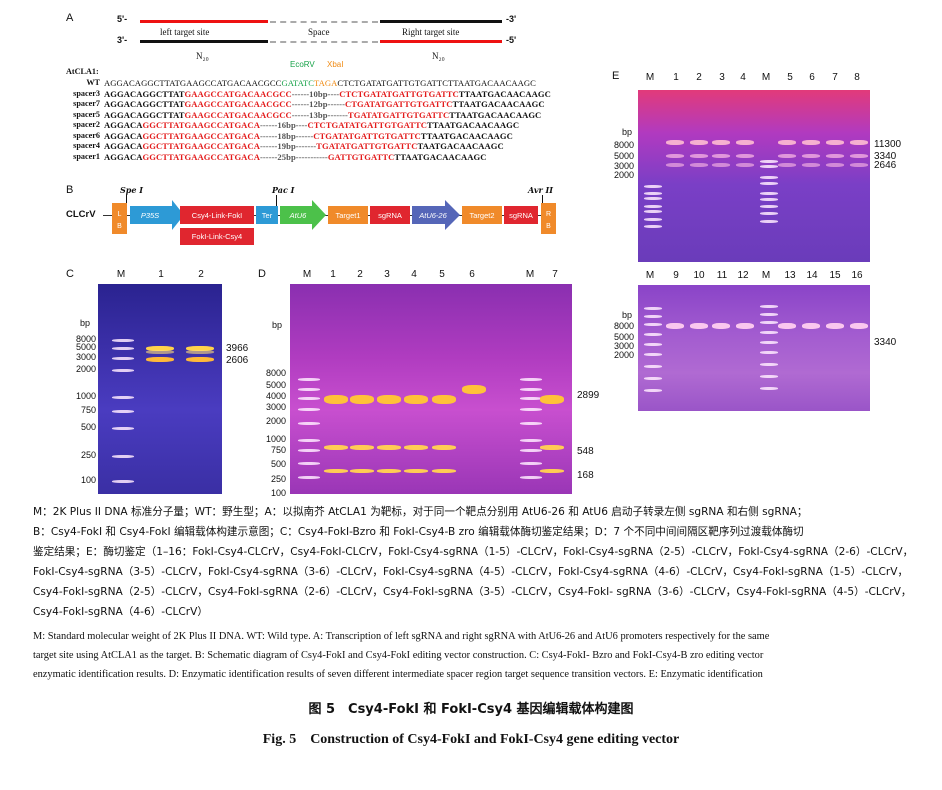 This screenshot has height=790, width=942. I want to click on gel-e-top, so click(754, 176).